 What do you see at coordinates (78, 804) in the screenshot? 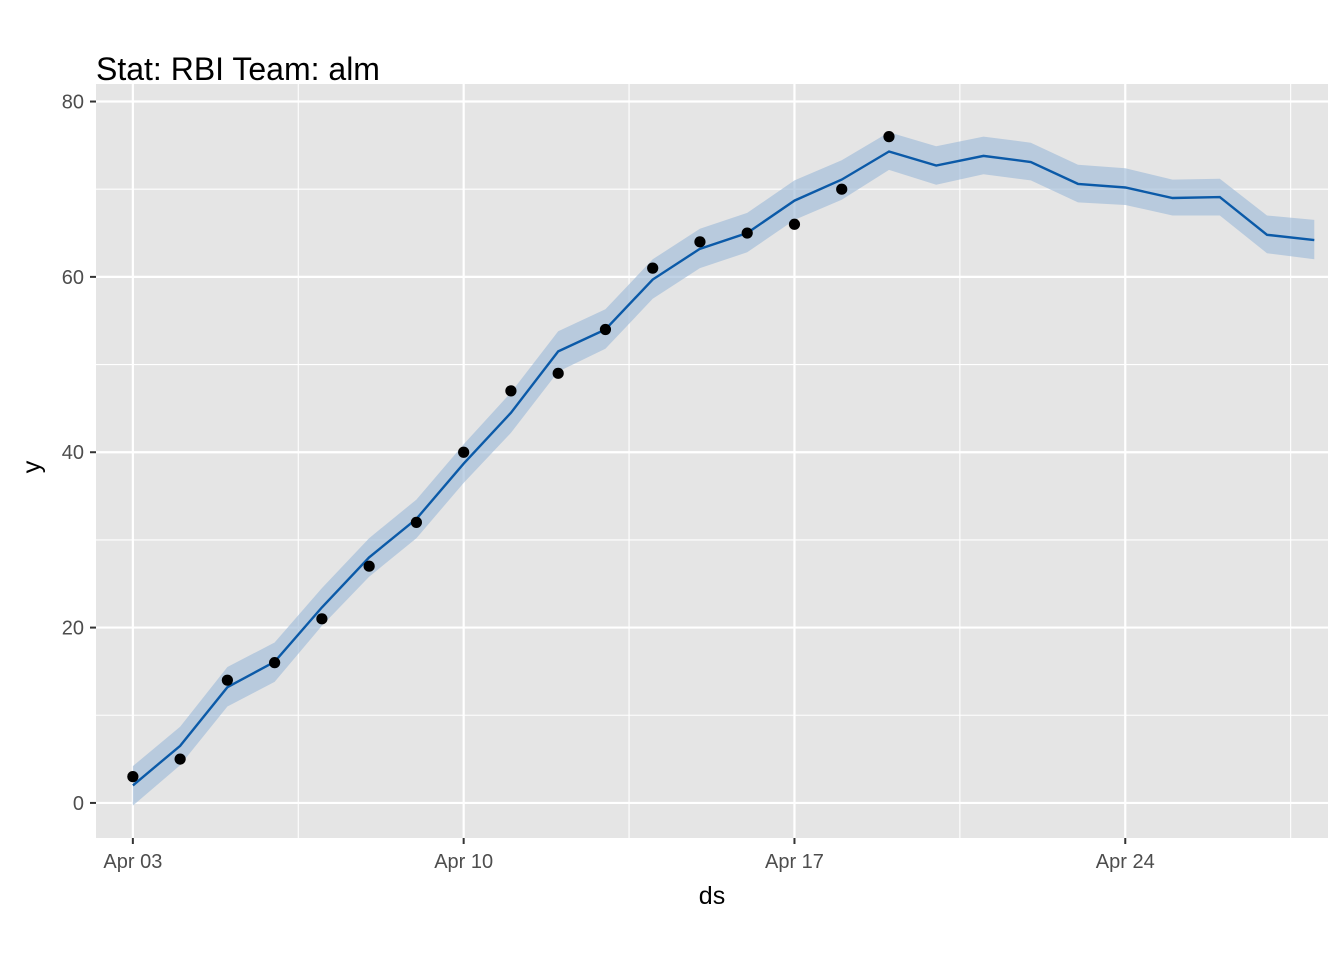
I see `y-tick-label: 0` at bounding box center [78, 804].